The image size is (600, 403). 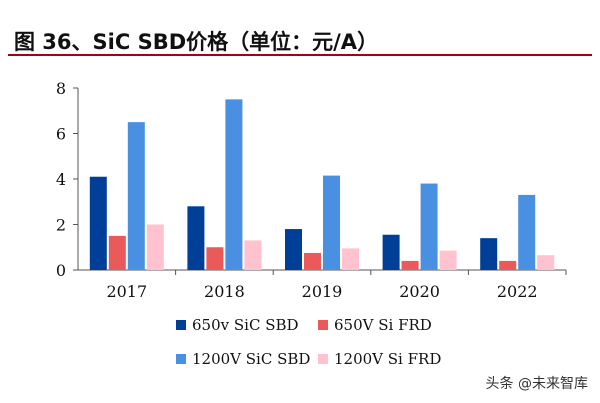 I want to click on y-tick-label: 6, so click(x=61, y=134).